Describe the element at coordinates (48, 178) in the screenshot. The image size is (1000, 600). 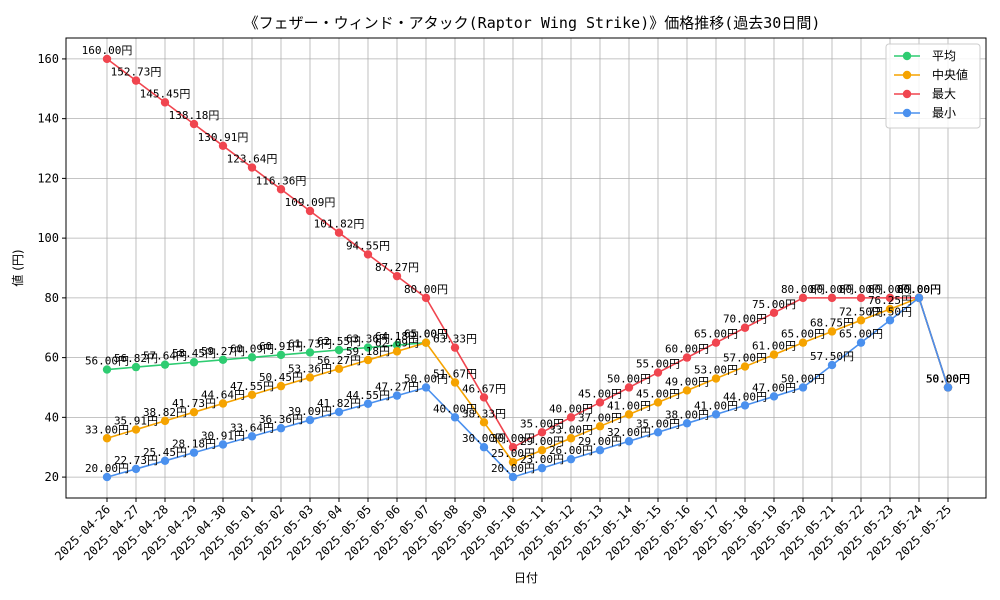
I see `y-tick-label: 120` at that location.